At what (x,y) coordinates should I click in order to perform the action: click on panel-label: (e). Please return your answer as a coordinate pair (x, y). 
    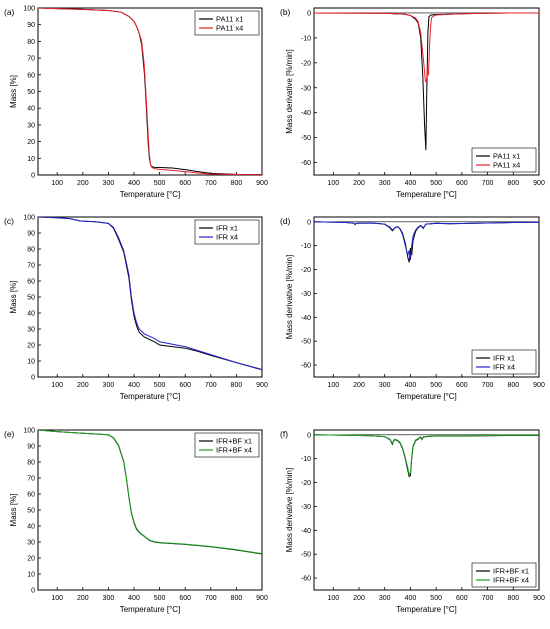
    Looking at the image, I should click on (9, 434).